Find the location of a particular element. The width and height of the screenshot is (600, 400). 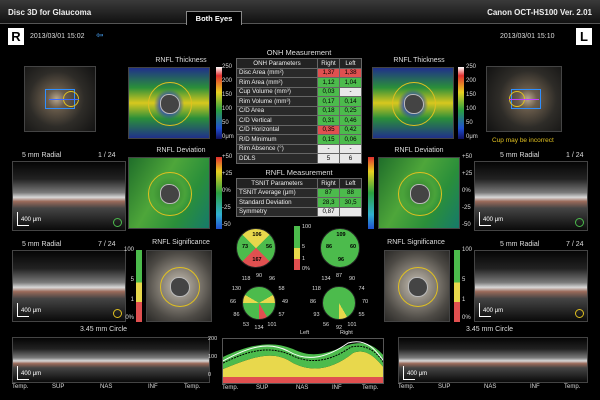

right-value: 1,12 is located at coordinates (328, 82).